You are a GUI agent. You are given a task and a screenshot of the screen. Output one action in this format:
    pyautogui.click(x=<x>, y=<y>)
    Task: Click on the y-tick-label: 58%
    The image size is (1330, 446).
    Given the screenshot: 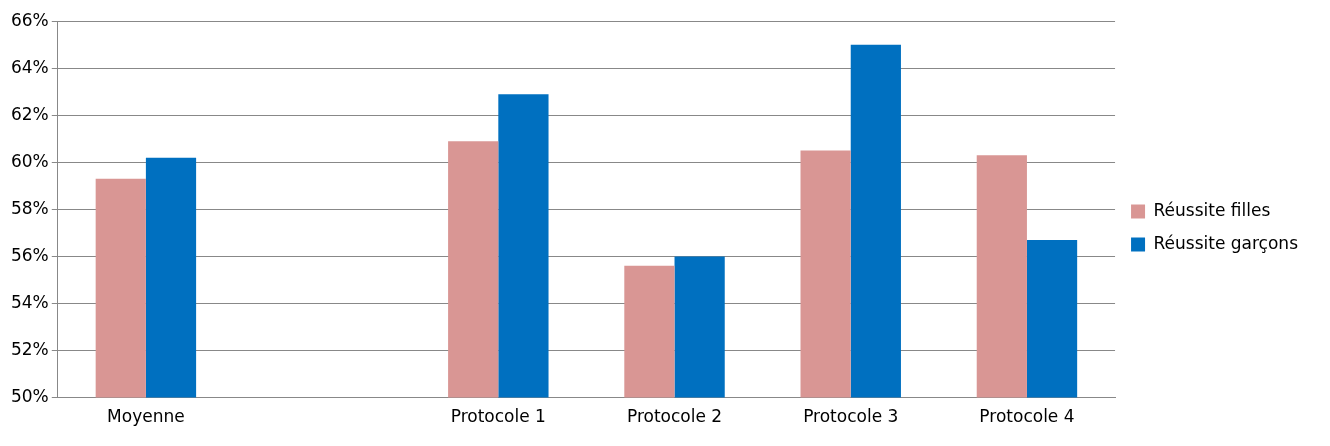 What is the action you would take?
    pyautogui.click(x=29, y=207)
    